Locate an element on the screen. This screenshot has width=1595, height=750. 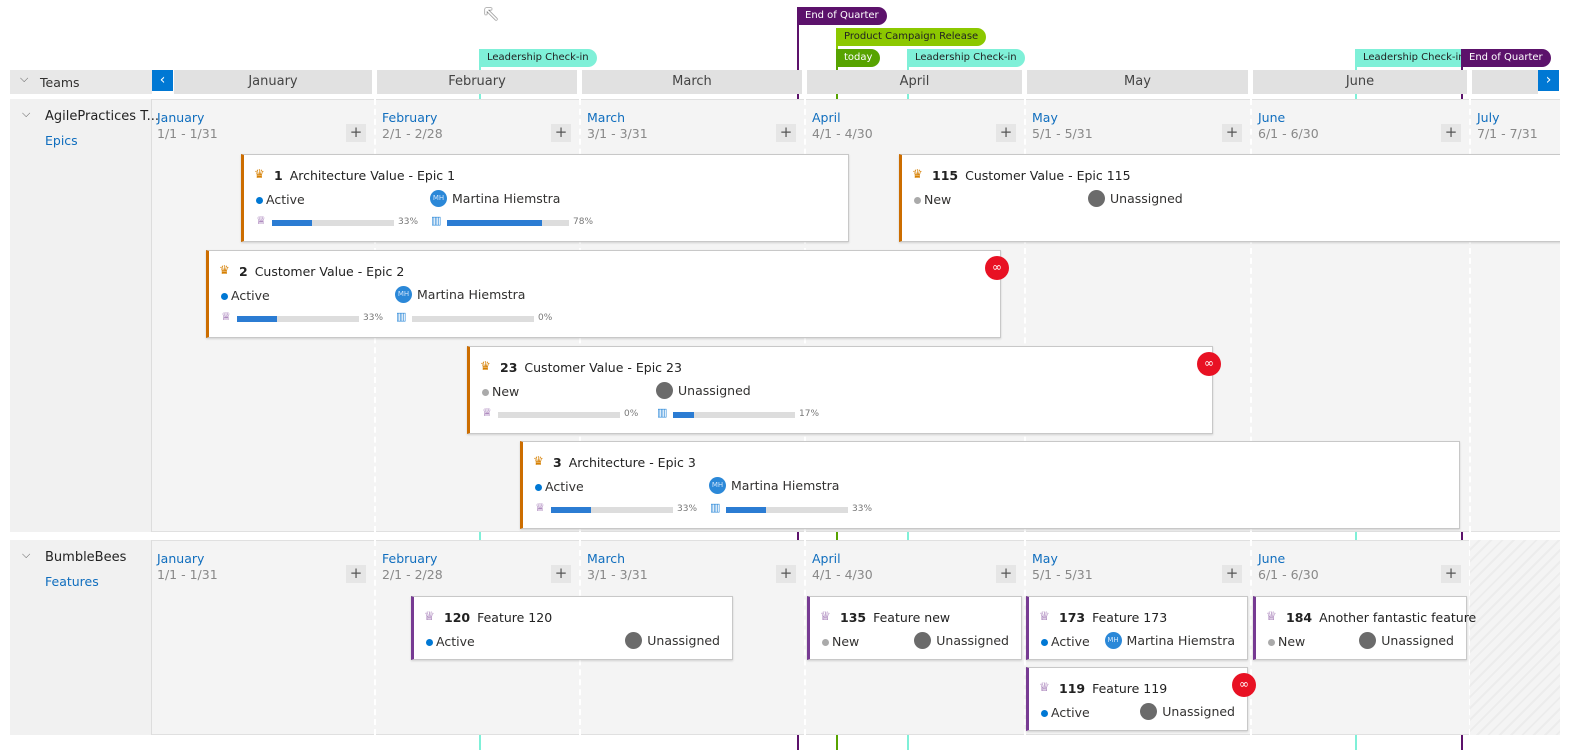
month-name: February is located at coordinates (410, 558).